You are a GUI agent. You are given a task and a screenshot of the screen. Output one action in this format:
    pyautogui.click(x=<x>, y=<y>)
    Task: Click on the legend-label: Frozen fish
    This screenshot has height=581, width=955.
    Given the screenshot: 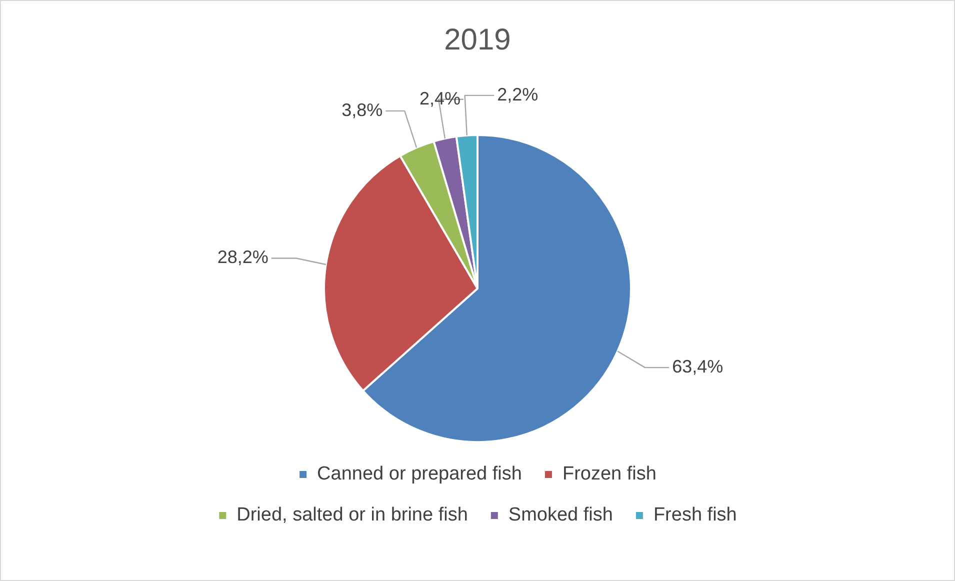 What is the action you would take?
    pyautogui.click(x=609, y=474)
    